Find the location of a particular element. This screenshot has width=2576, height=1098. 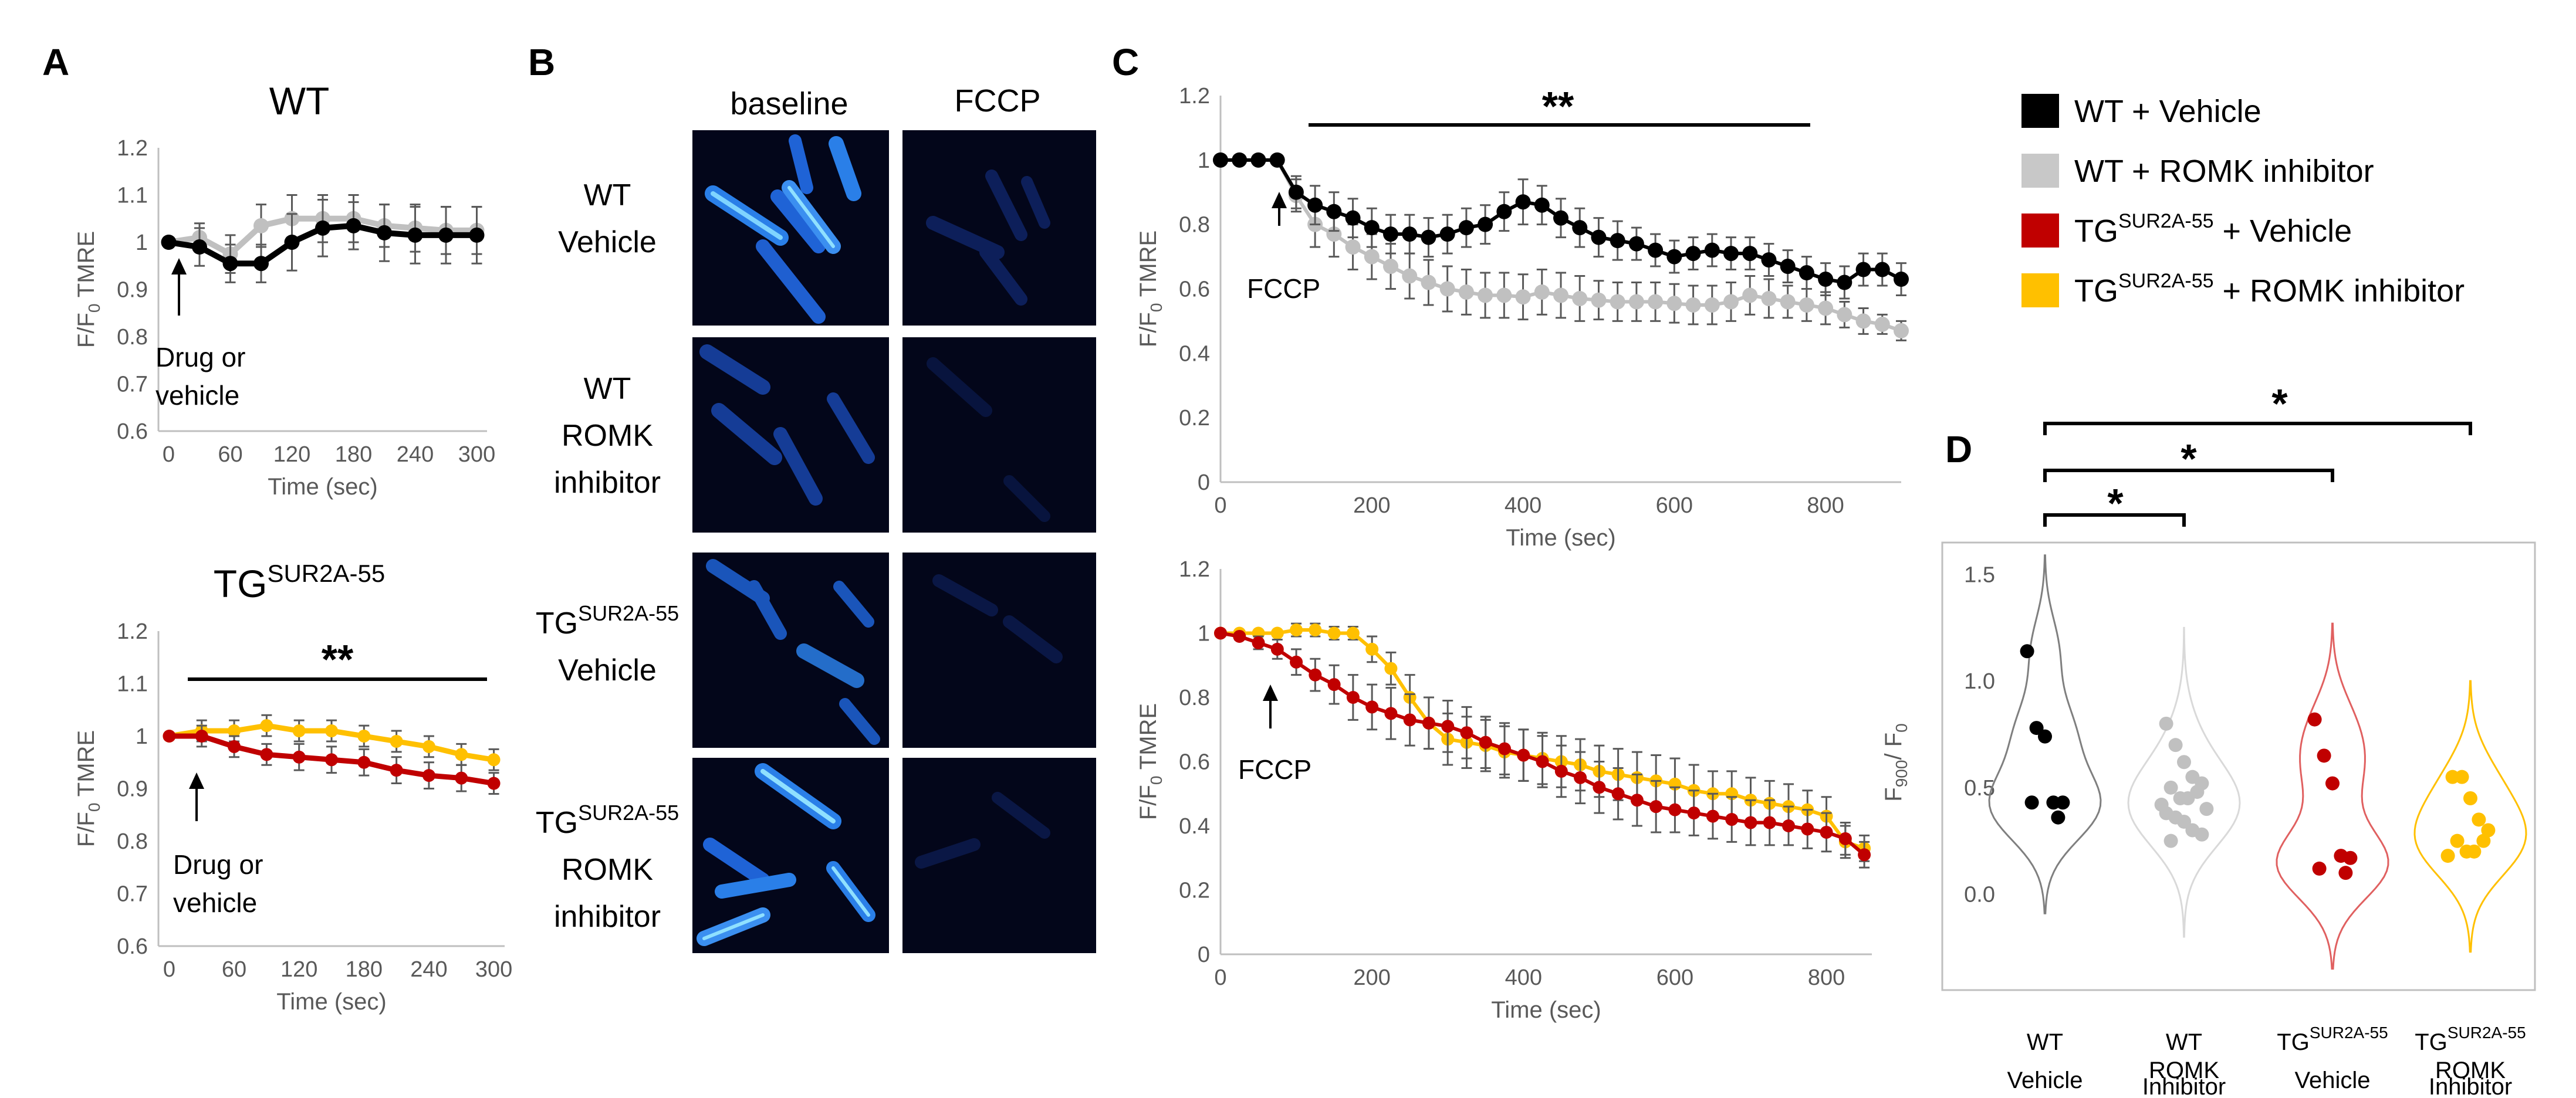

series-tg_vehicle is located at coordinates (332, 759).